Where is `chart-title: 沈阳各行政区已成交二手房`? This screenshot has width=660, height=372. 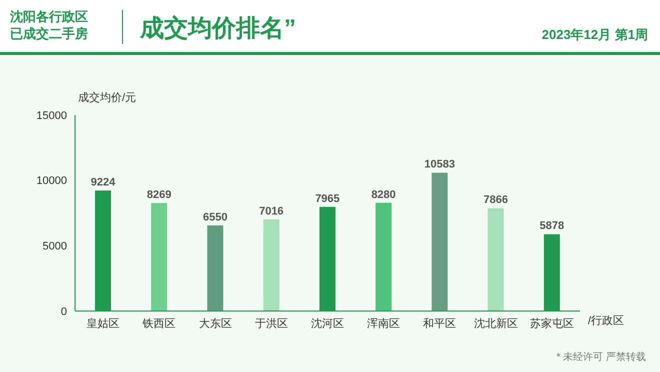 chart-title: 沈阳各行政区已成交二手房 is located at coordinates (49, 25).